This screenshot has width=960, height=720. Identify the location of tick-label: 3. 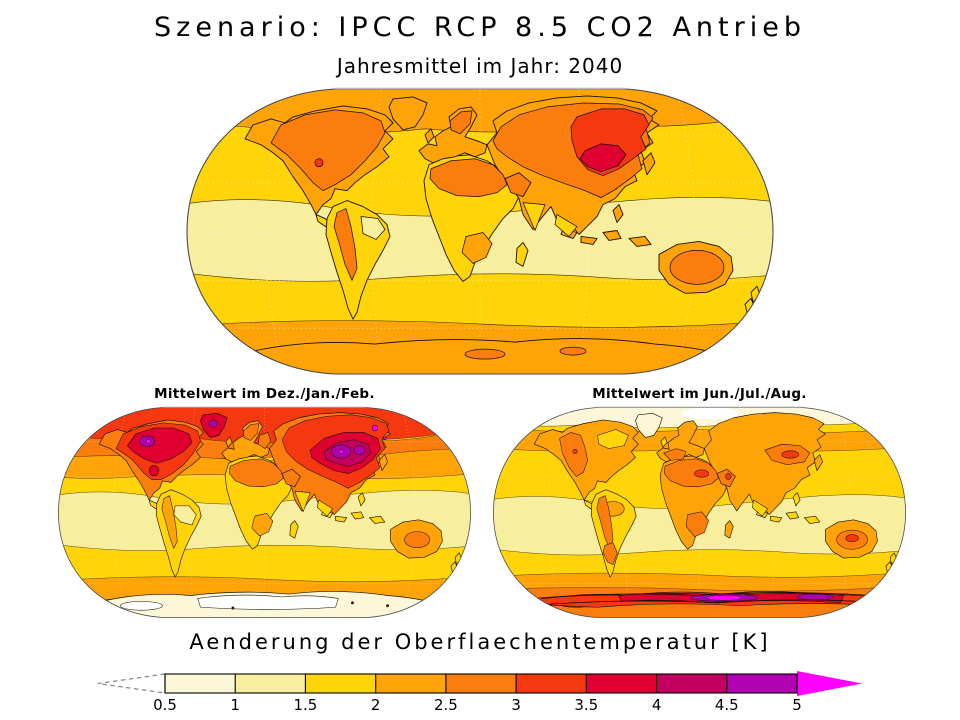
(516, 705).